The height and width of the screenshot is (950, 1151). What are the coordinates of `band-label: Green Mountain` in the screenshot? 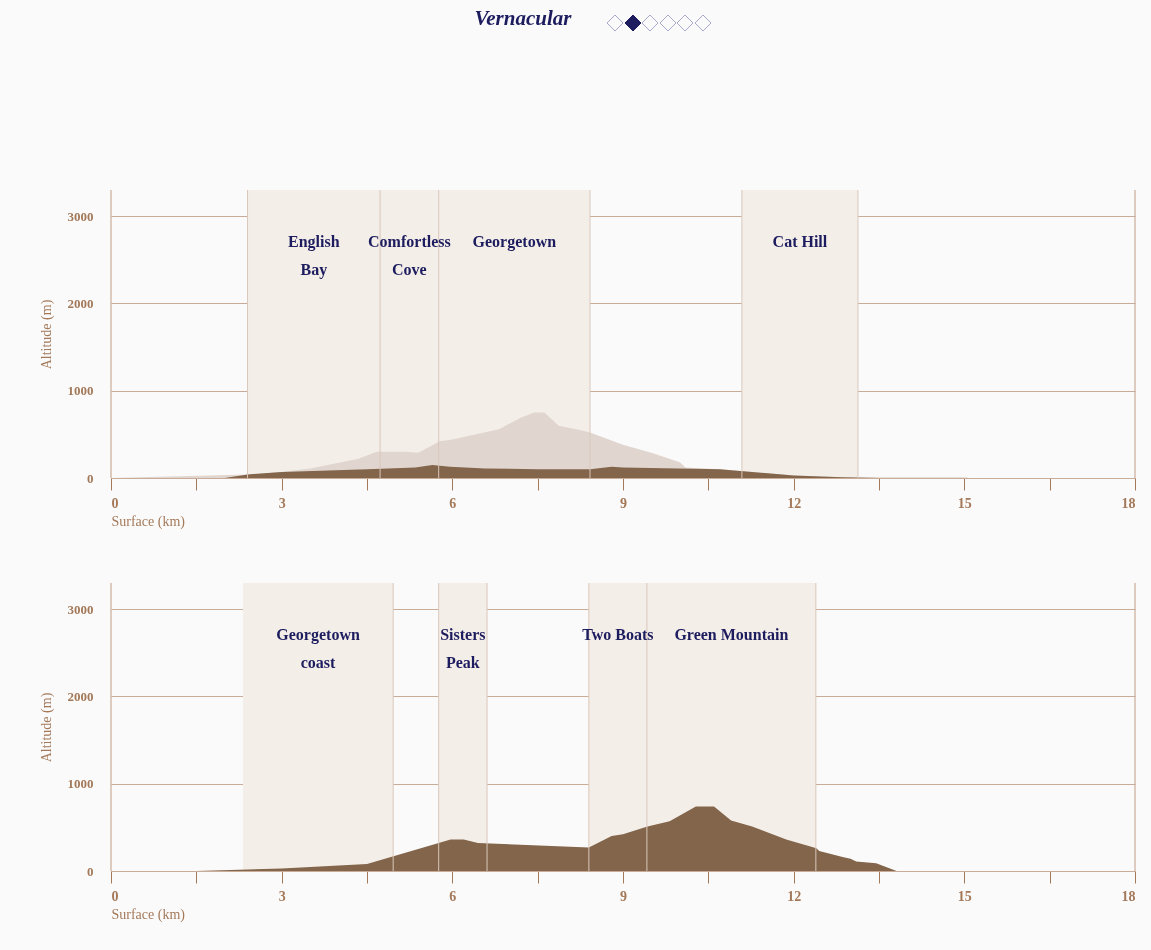 It's located at (731, 634).